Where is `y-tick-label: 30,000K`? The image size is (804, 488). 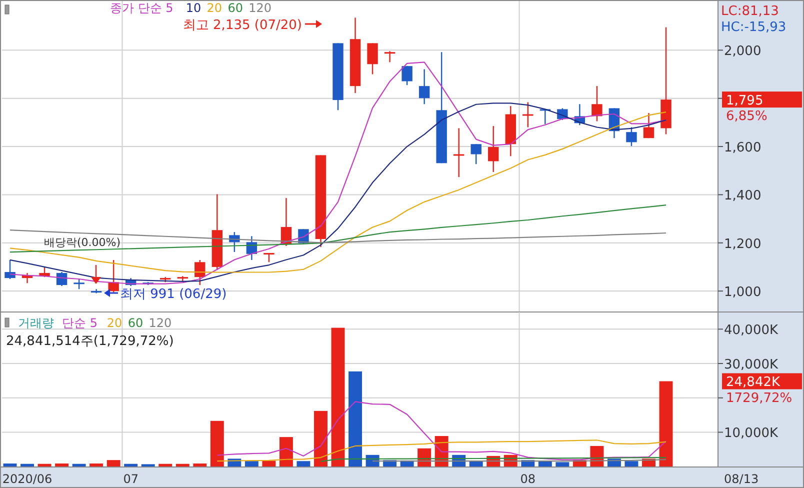
y-tick-label: 30,000K is located at coordinates (751, 365).